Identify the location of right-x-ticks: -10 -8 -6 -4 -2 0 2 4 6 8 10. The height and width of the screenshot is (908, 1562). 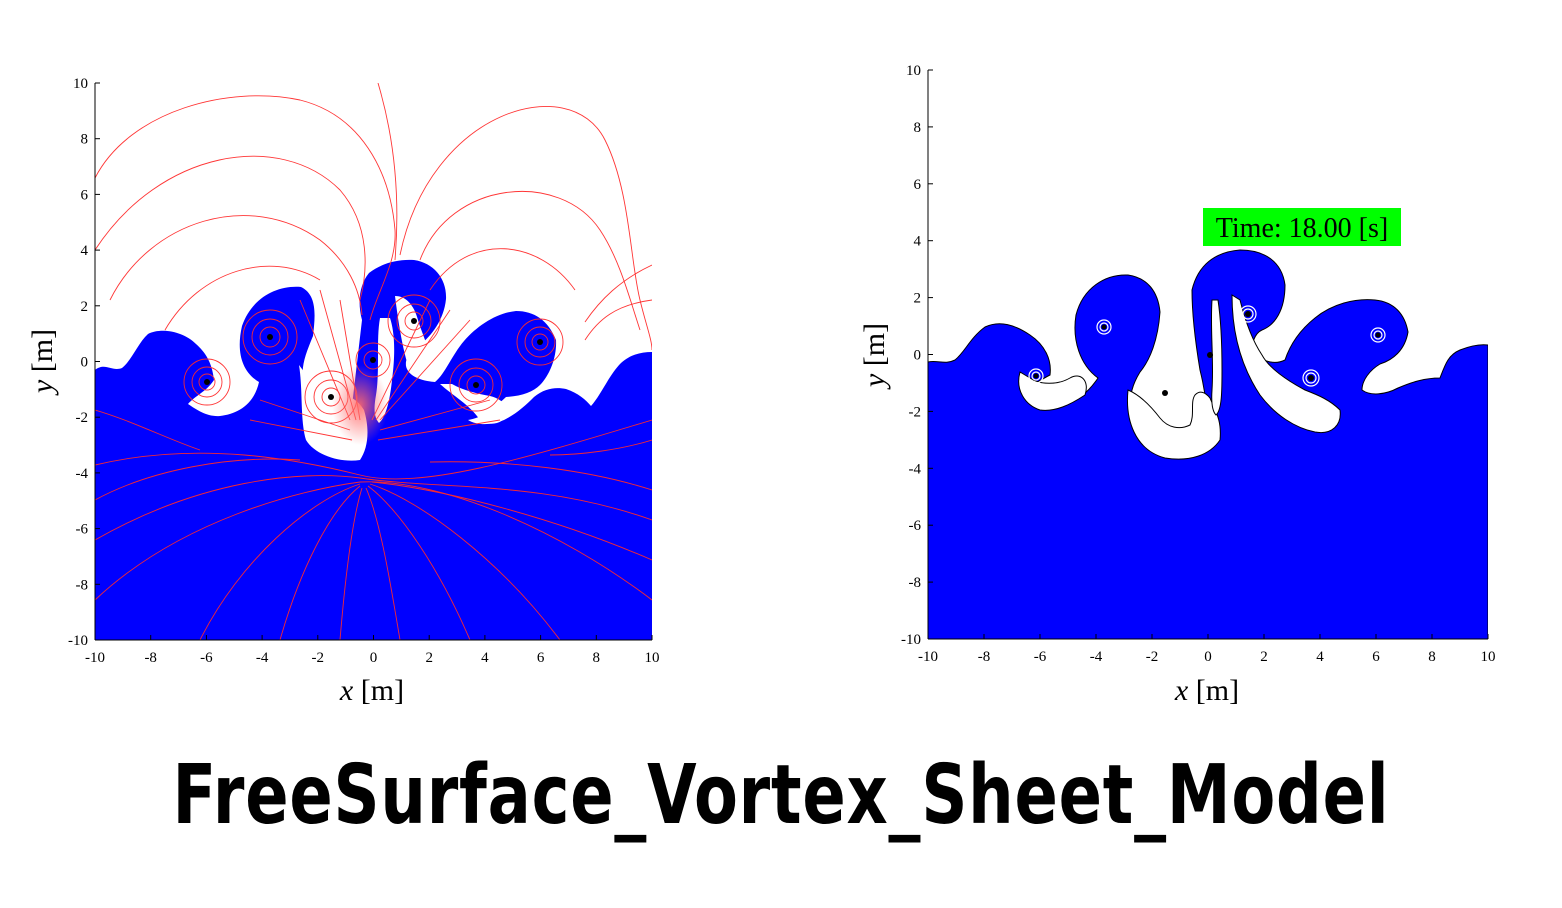
(1207, 649).